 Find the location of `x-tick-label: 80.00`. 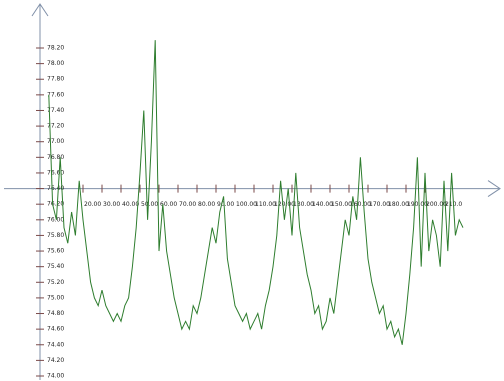

x-tick-label: 80.00 is located at coordinates (206, 204).